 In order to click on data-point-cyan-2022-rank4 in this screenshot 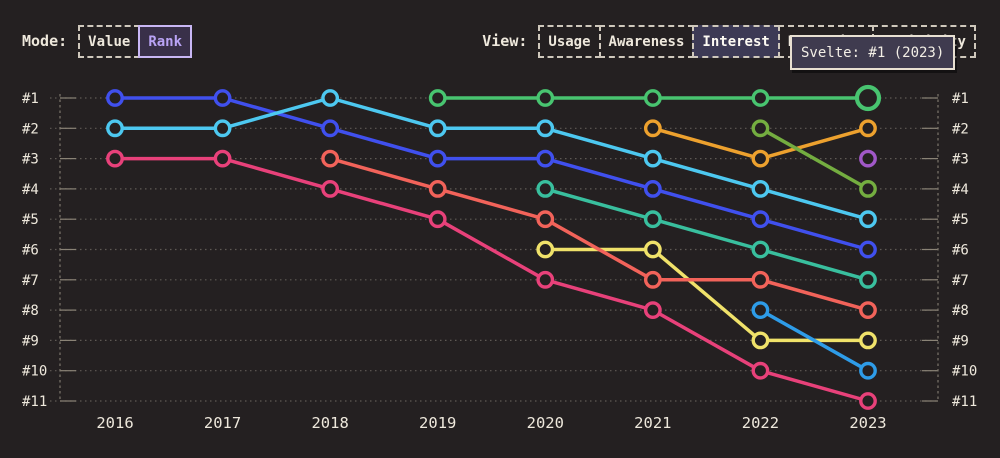, I will do `click(760, 188)`.